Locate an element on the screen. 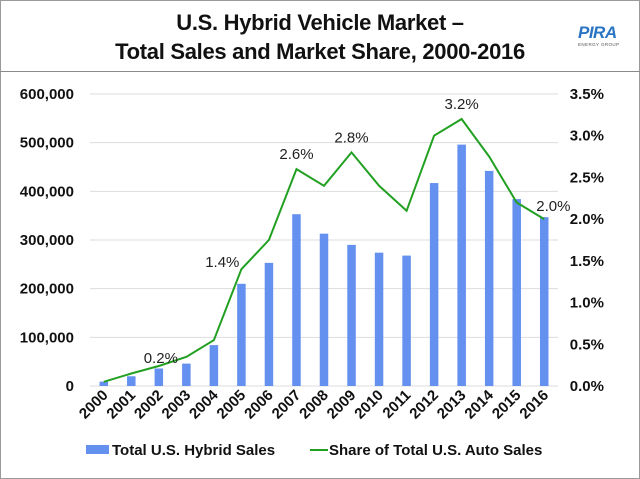 The height and width of the screenshot is (479, 640). x-tick-label: 2006 is located at coordinates (259, 405).